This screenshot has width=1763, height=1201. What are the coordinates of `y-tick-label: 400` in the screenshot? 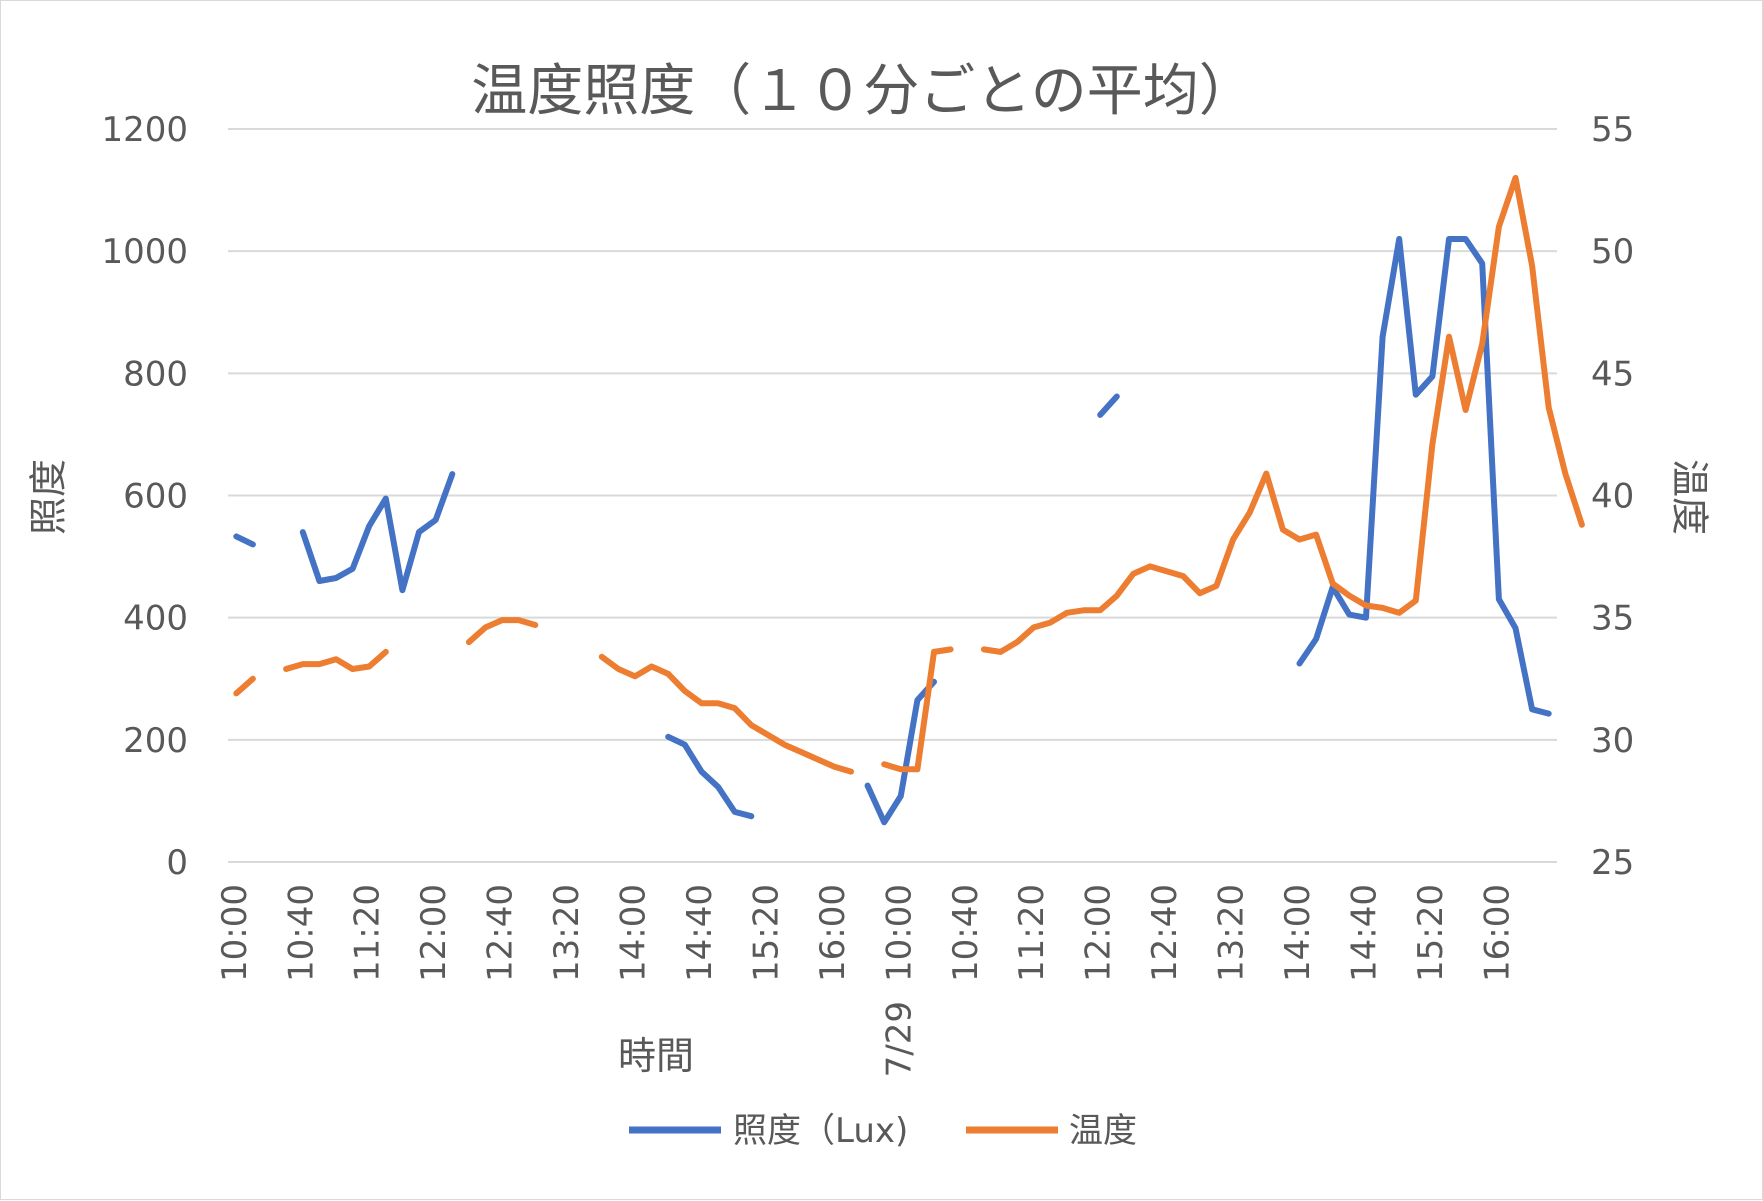 It's located at (155, 619).